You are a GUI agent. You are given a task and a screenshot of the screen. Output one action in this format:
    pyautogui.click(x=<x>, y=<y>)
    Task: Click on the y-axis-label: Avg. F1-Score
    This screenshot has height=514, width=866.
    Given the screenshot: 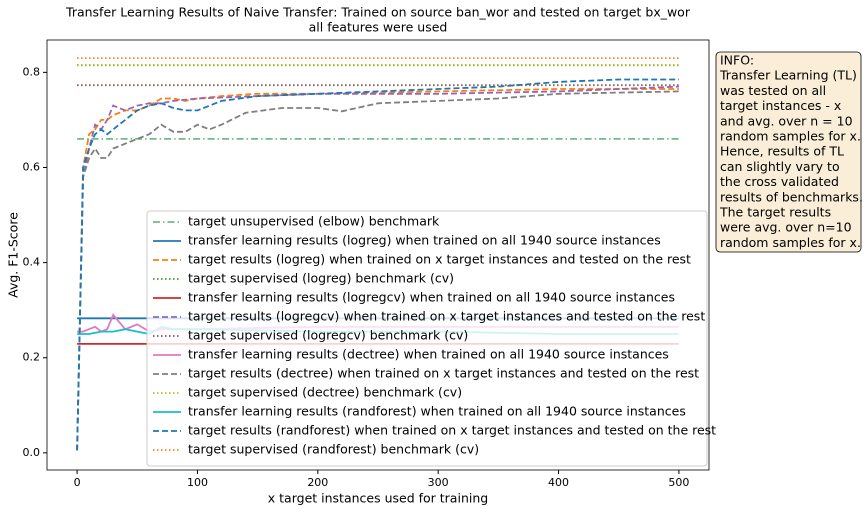 What is the action you would take?
    pyautogui.click(x=13, y=255)
    